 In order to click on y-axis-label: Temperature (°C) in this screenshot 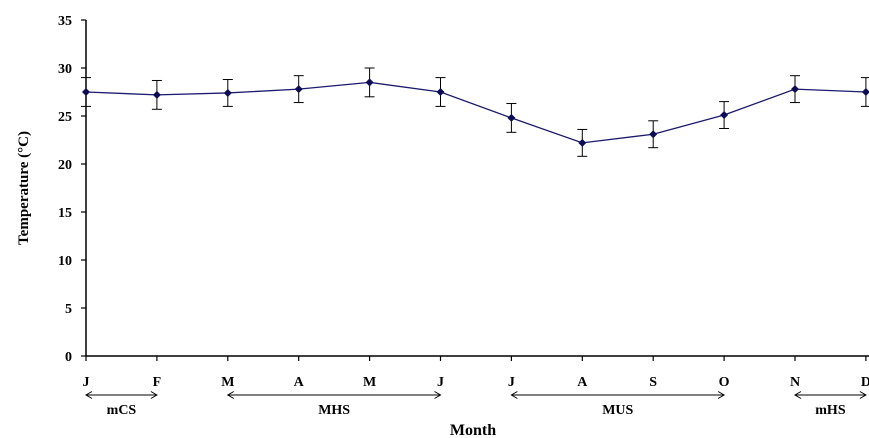, I will do `click(24, 188)`.